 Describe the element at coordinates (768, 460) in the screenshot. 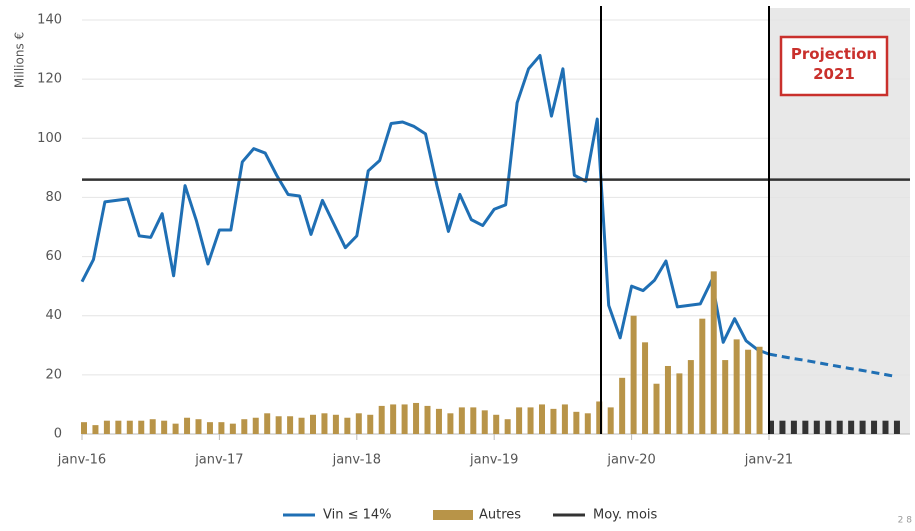

I see `x-tick-label: janv-21` at that location.